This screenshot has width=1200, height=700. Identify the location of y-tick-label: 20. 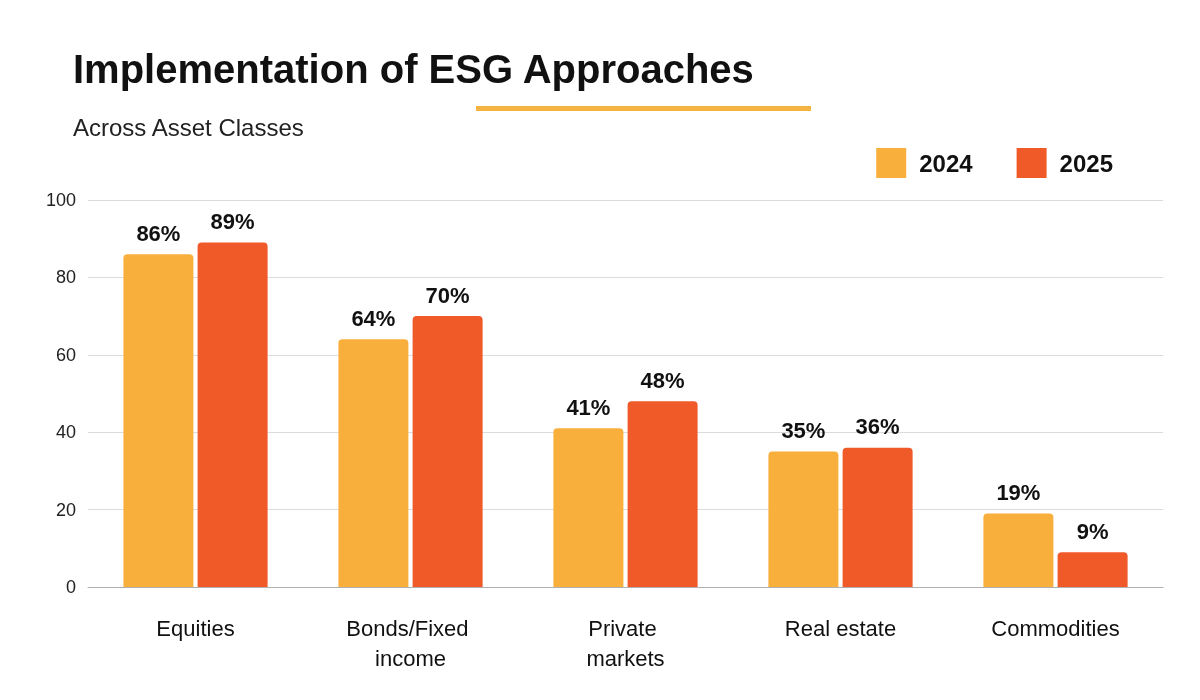
(65, 509).